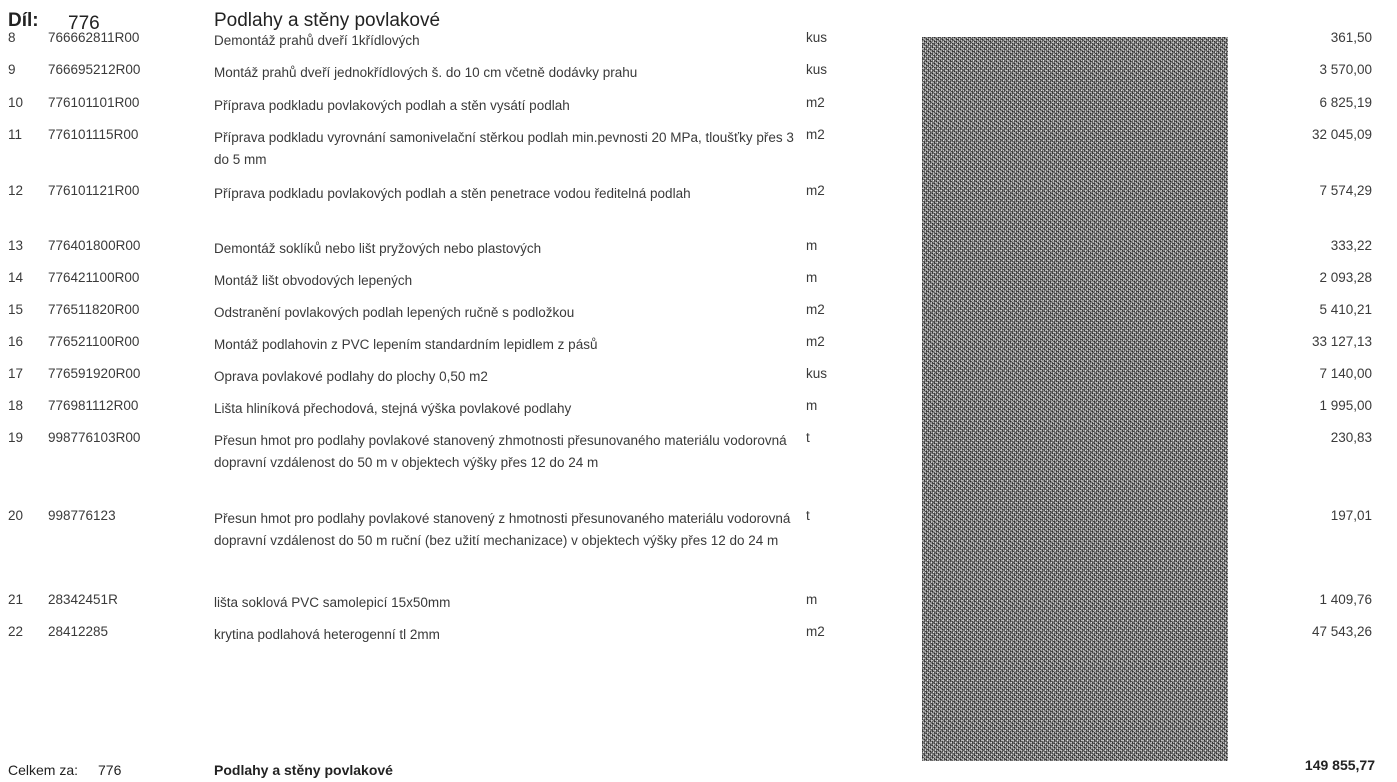 The image size is (1397, 782). I want to click on item-code: 28342451R, so click(83, 599).